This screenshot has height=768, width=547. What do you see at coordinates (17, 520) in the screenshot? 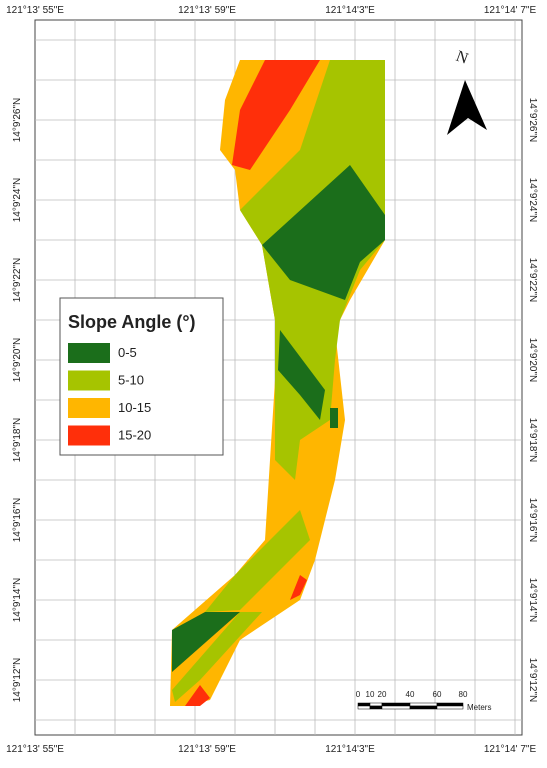
I see `left-label: 14°9'16"N` at bounding box center [17, 520].